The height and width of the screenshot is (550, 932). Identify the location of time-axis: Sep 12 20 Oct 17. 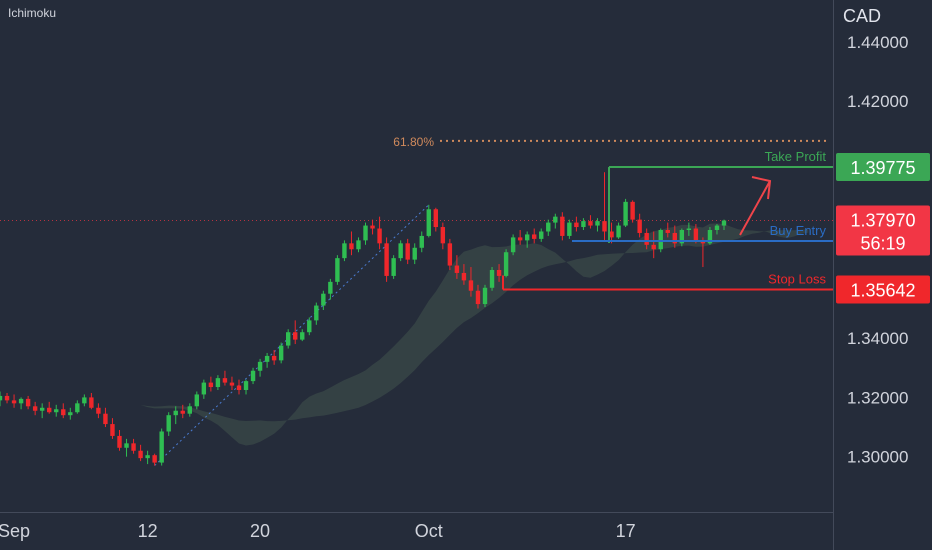
(318, 531).